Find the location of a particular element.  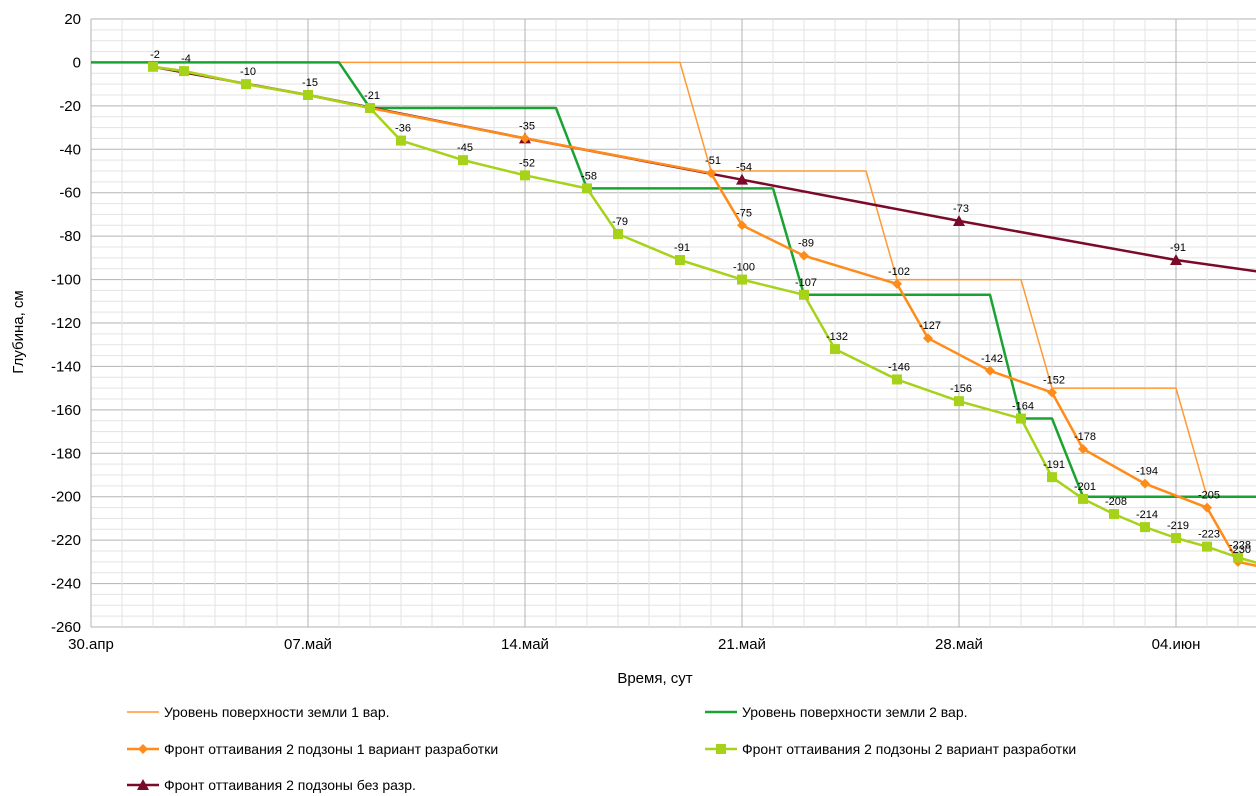

data-label: -205 is located at coordinates (1209, 496).